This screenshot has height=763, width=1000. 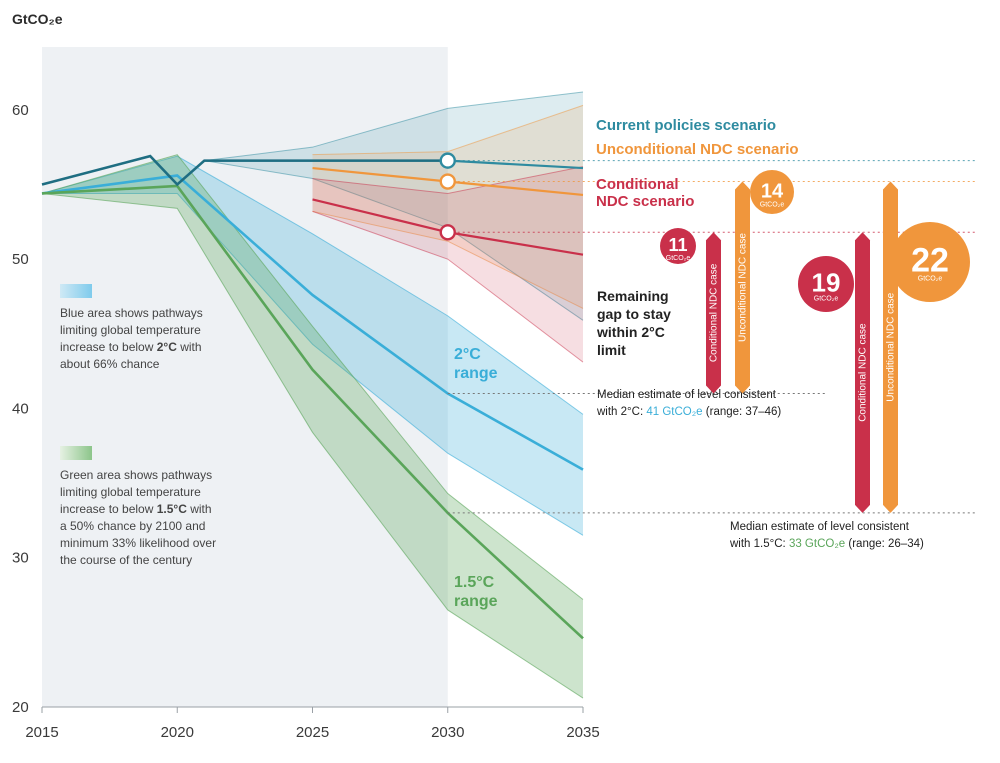 What do you see at coordinates (41, 732) in the screenshot?
I see `x-tick-label: 2015` at bounding box center [41, 732].